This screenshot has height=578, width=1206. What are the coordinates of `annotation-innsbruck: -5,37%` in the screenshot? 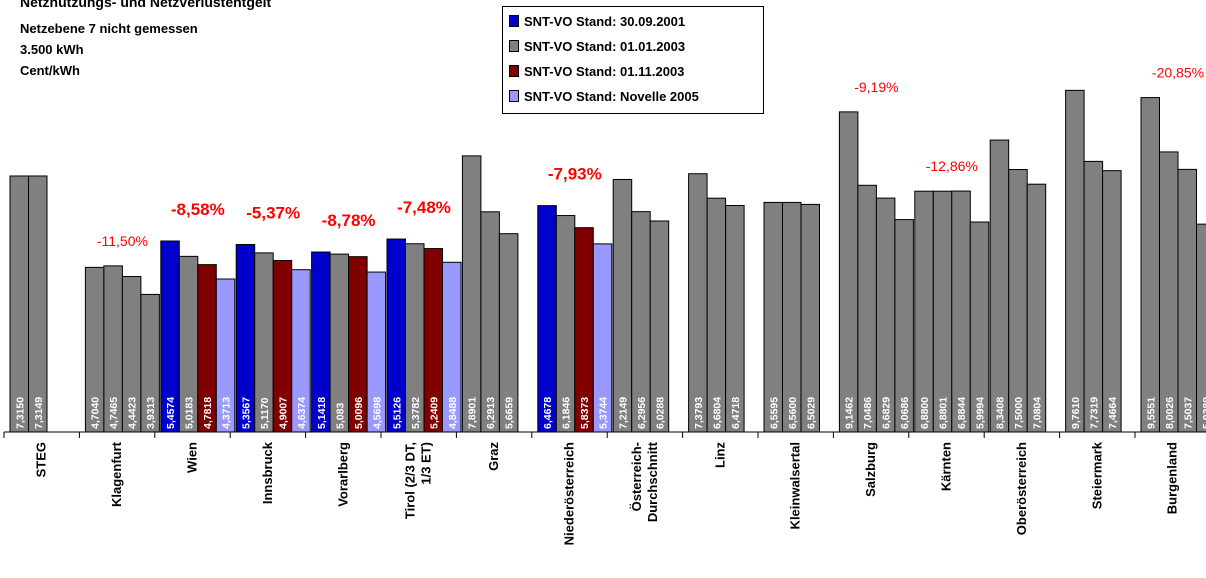 It's located at (273, 213).